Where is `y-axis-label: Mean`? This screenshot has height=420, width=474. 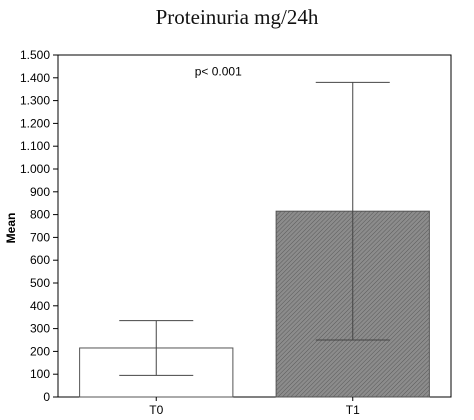
y-axis-label: Mean is located at coordinates (11, 228).